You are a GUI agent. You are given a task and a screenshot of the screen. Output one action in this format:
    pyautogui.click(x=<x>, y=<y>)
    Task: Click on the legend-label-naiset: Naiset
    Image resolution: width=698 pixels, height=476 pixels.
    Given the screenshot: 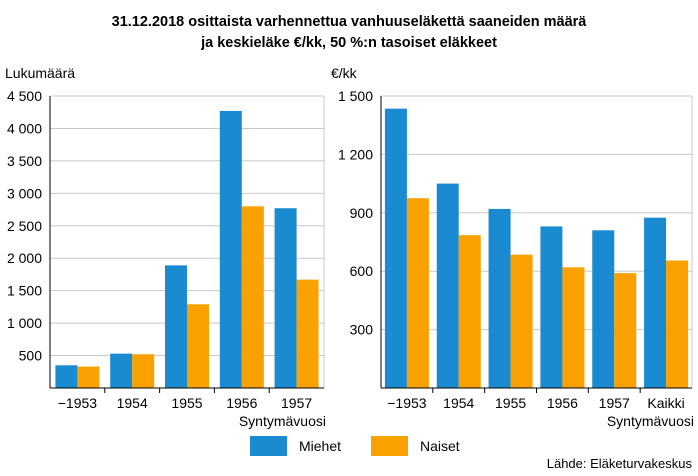 What is the action you would take?
    pyautogui.click(x=440, y=446)
    